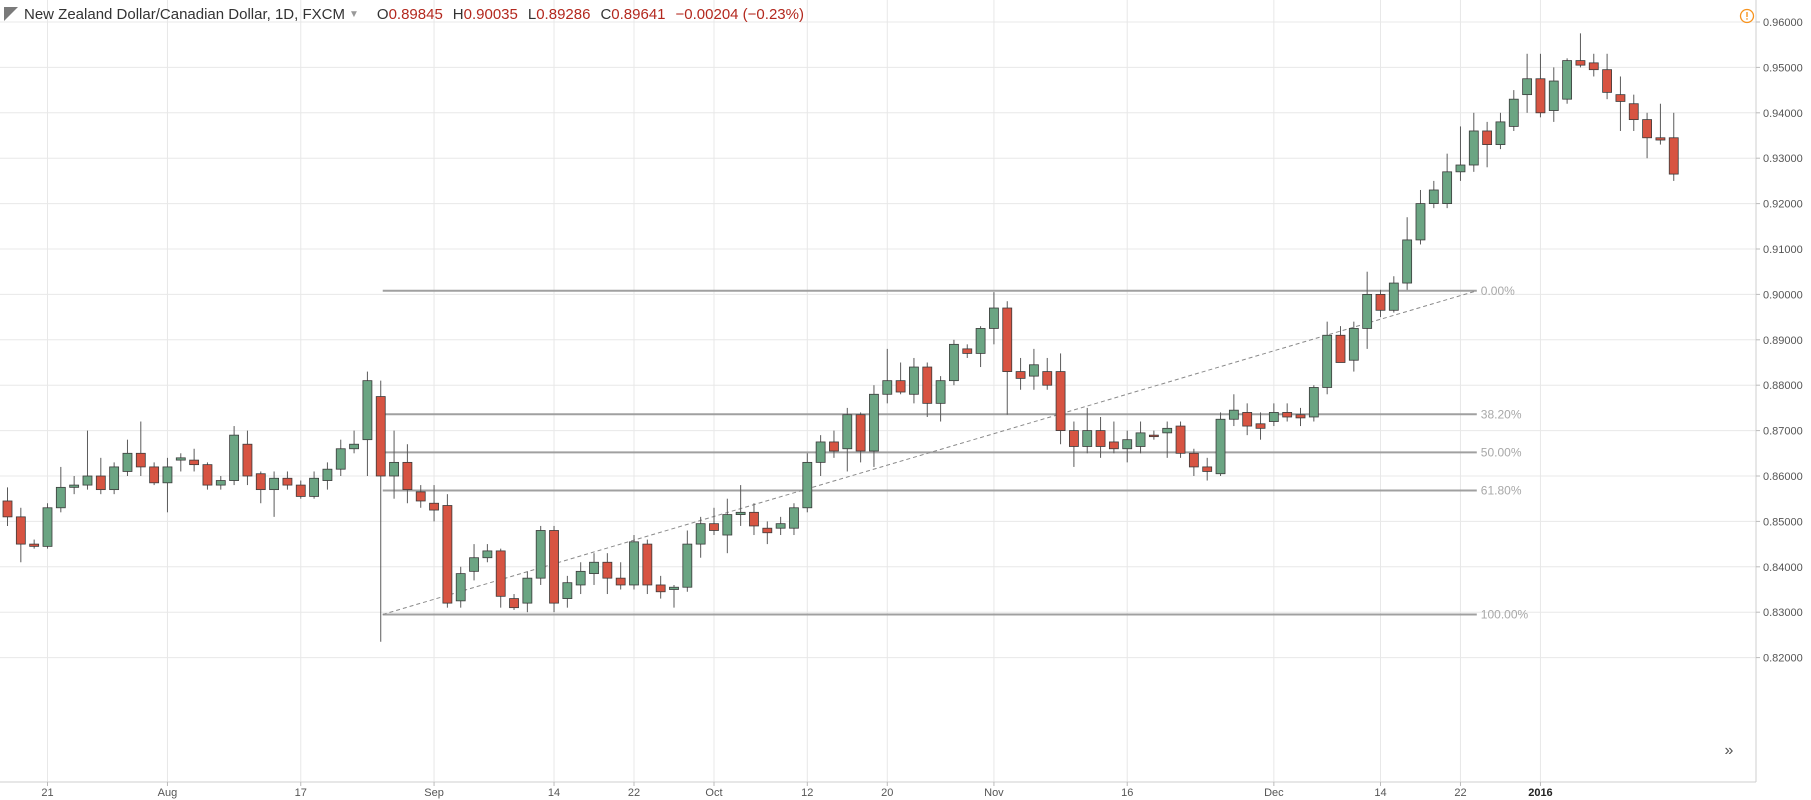  What do you see at coordinates (1505, 614) in the screenshot?
I see `fib-level-label: 100.00%` at bounding box center [1505, 614].